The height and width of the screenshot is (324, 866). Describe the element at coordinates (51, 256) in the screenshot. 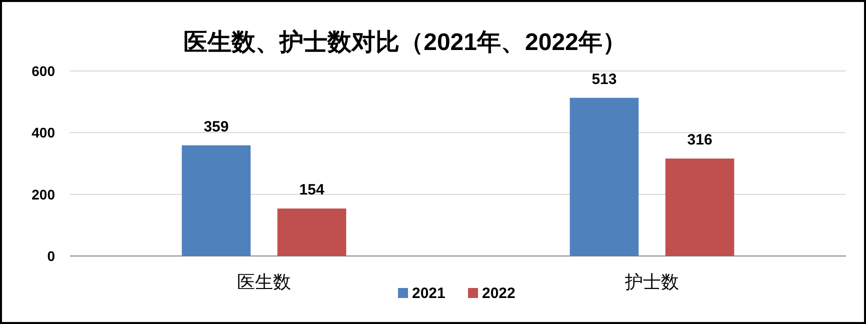

I see `y-tick-label: 0` at that location.